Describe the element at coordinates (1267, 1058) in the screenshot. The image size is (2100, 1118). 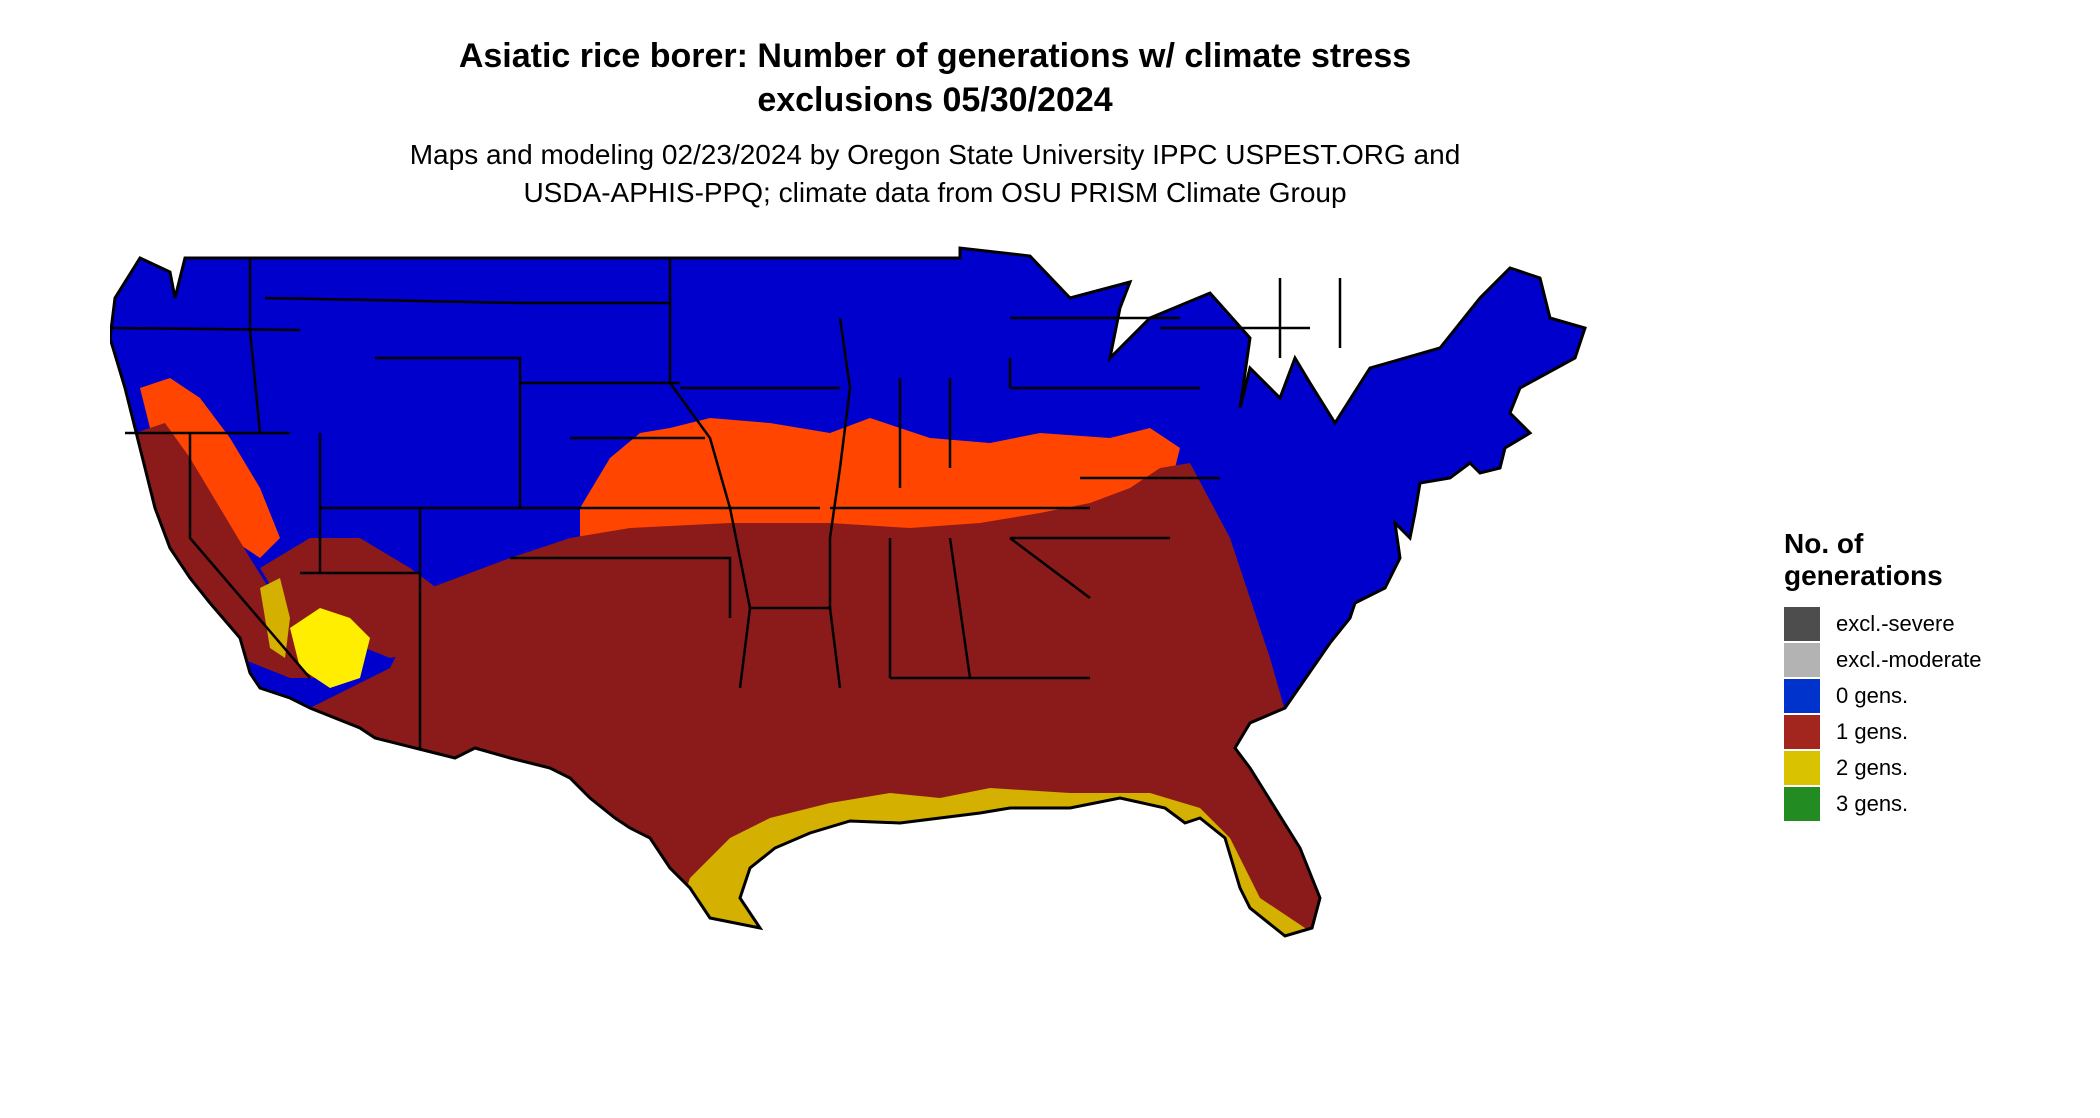
I see `zone-3-generations-keys` at that location.